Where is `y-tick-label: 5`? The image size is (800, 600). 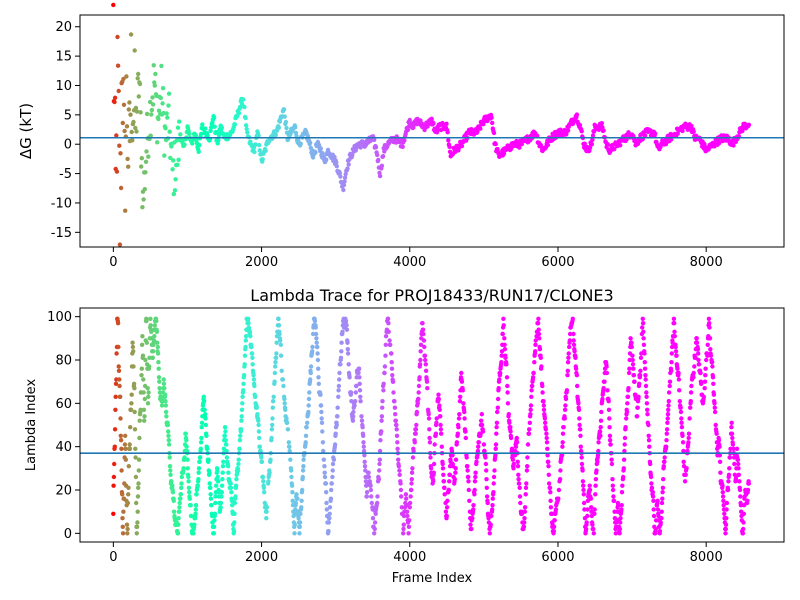 y-tick-label: 5 is located at coordinates (68, 115).